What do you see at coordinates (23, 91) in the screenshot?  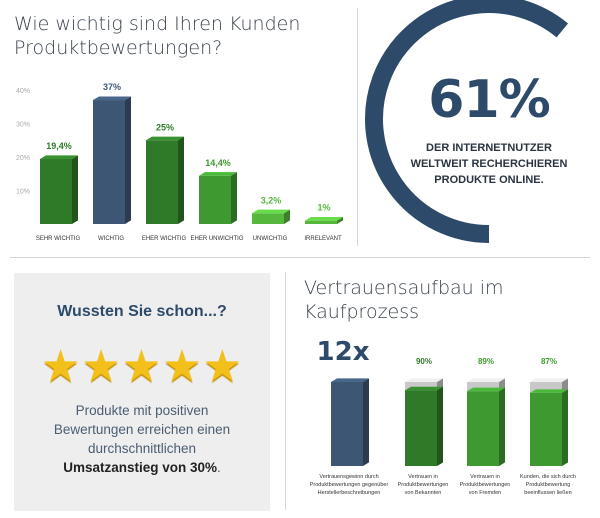 I see `chart1-ytick: 40%` at bounding box center [23, 91].